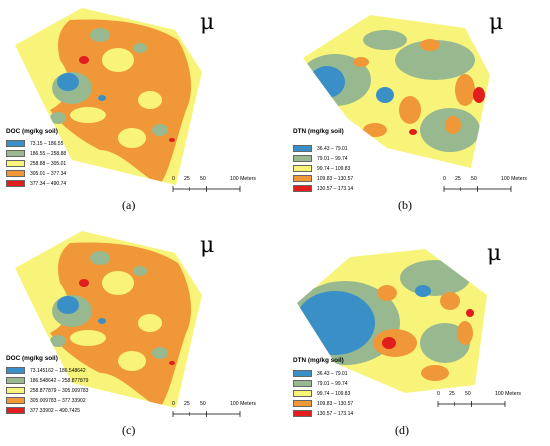 This screenshot has width=550, height=446. What do you see at coordinates (405, 205) in the screenshot?
I see `figure-caption: (b)` at bounding box center [405, 205].